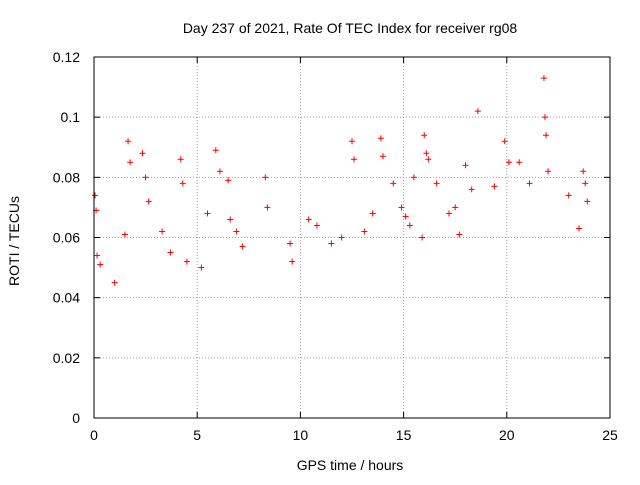 This screenshot has height=485, width=640. Describe the element at coordinates (197, 435) in the screenshot. I see `x-tick-label: 5` at that location.